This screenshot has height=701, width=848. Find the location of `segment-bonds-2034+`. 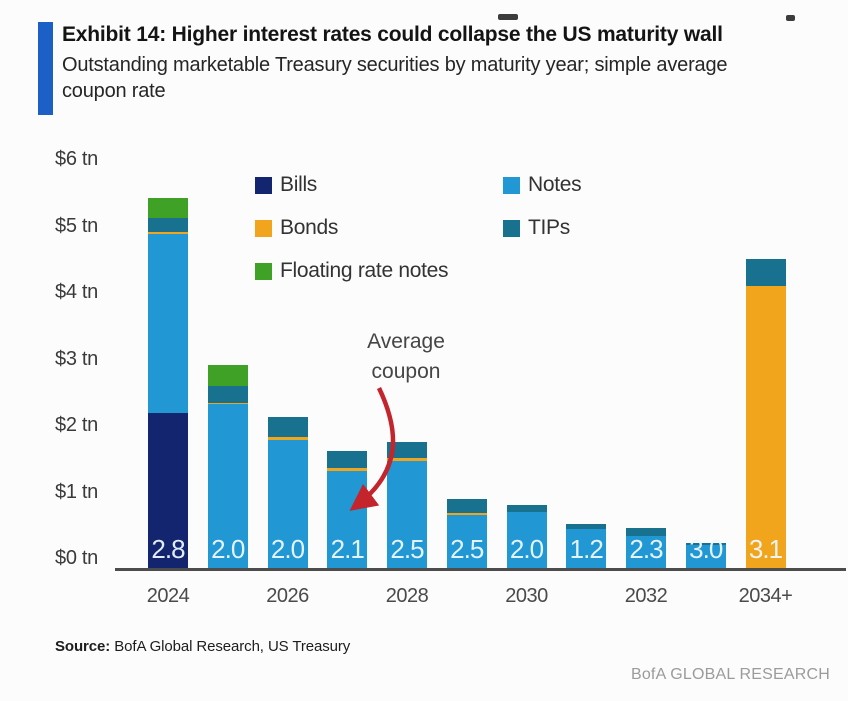

segment-bonds-2034+ is located at coordinates (765, 428).